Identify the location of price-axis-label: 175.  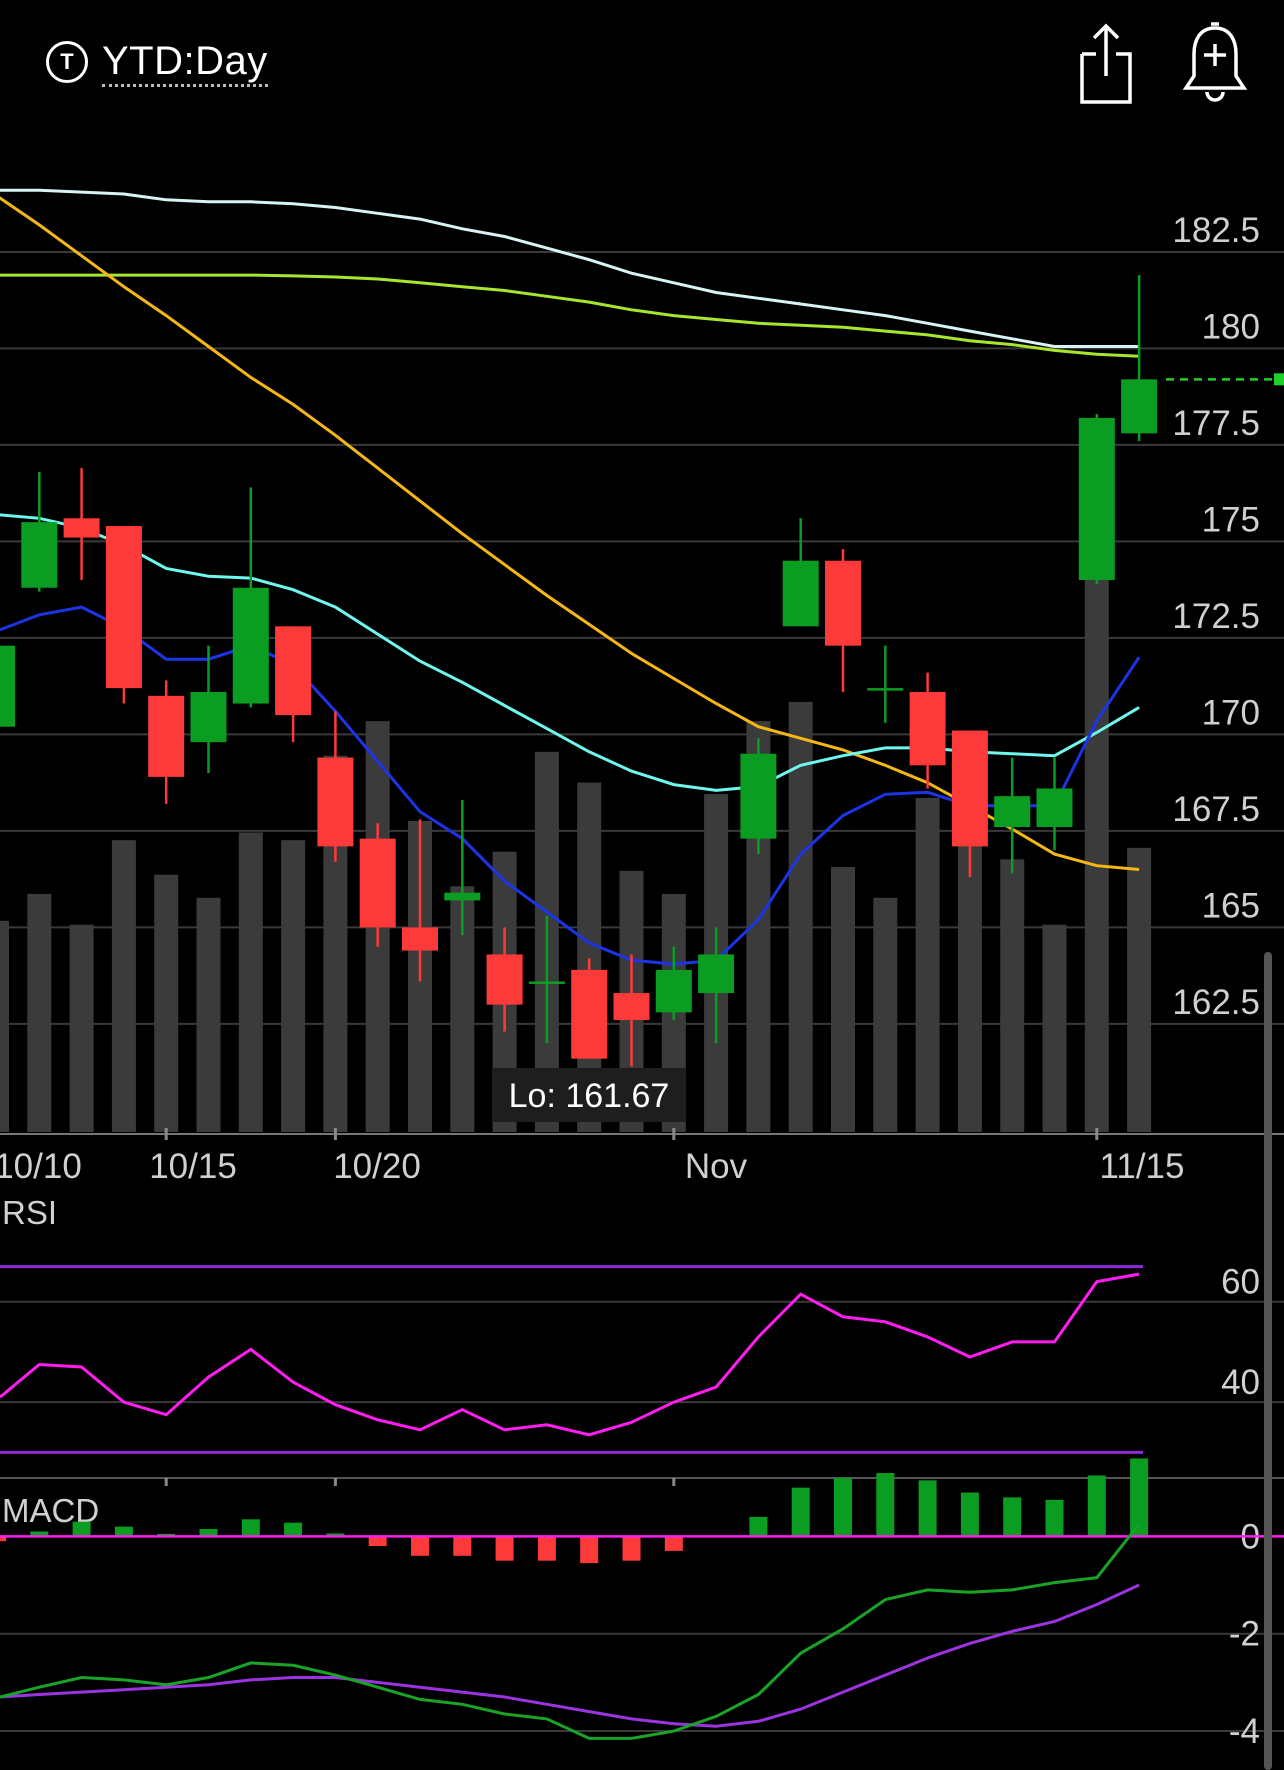
(1231, 519).